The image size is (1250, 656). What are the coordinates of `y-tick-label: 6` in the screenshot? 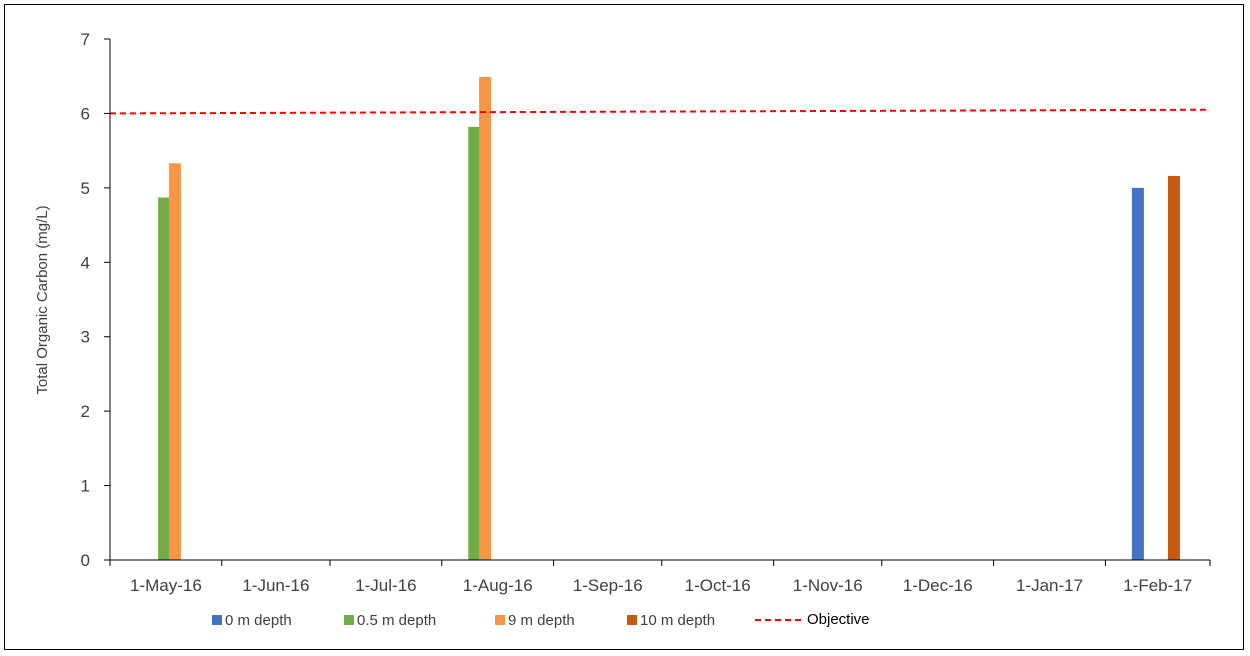 It's located at (85, 113).